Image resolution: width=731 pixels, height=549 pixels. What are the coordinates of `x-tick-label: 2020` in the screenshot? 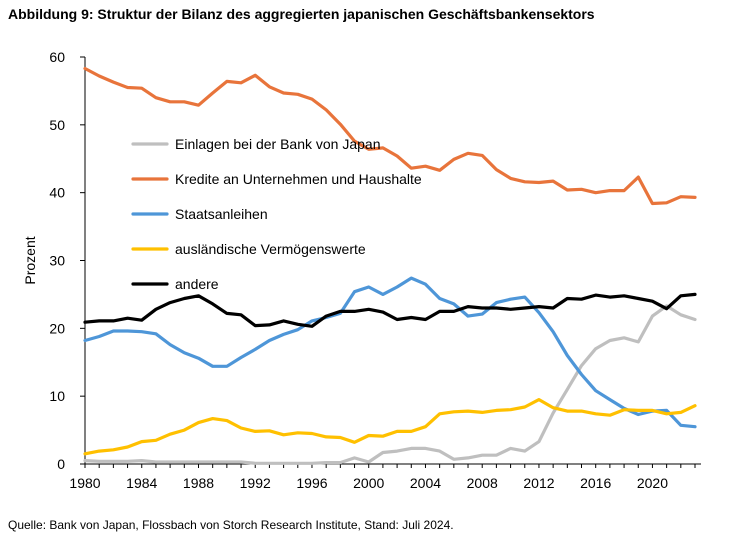 It's located at (652, 483).